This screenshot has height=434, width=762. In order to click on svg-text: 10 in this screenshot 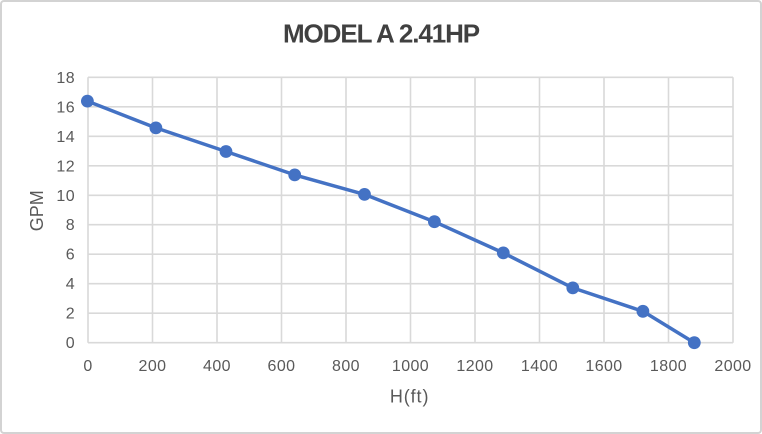, I will do `click(65, 196)`.